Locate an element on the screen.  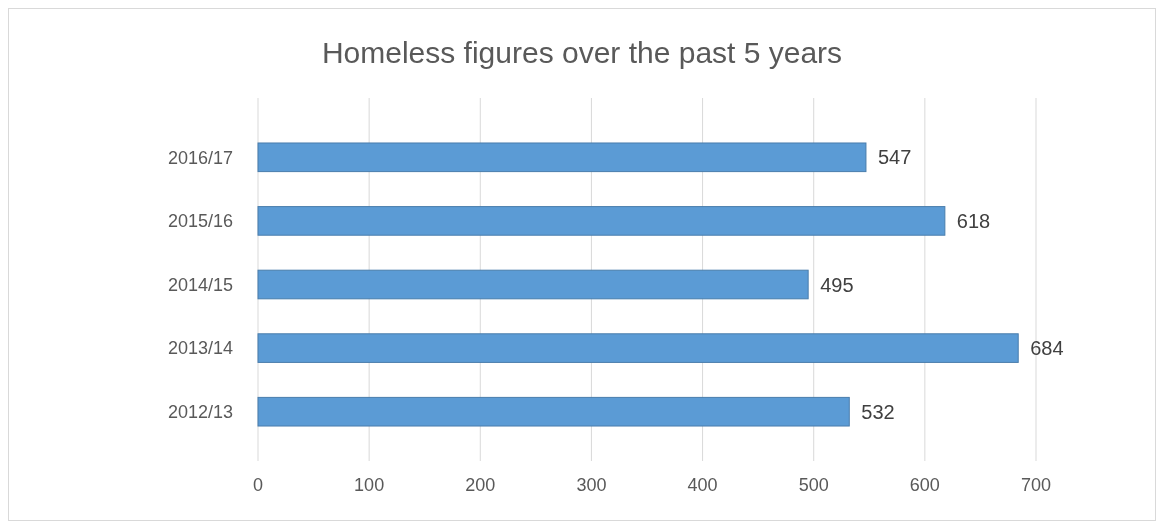
x-tick-label: 700 is located at coordinates (1036, 485).